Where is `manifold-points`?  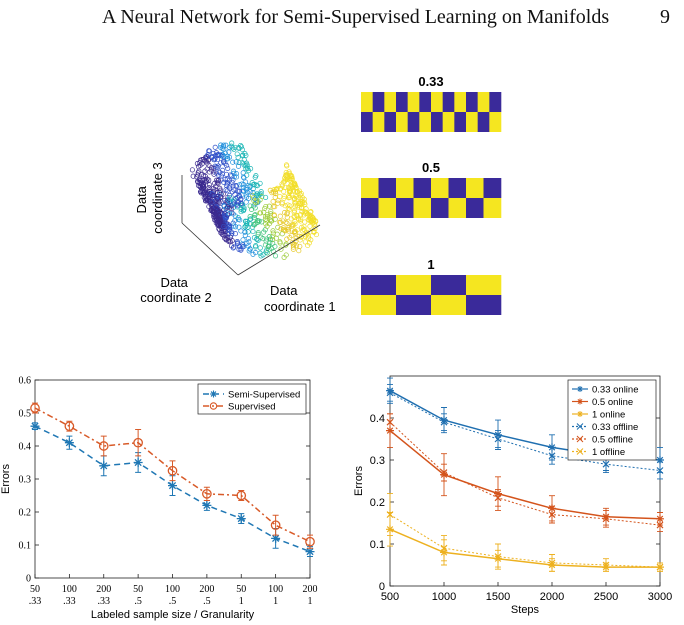
manifold-points is located at coordinates (254, 200).